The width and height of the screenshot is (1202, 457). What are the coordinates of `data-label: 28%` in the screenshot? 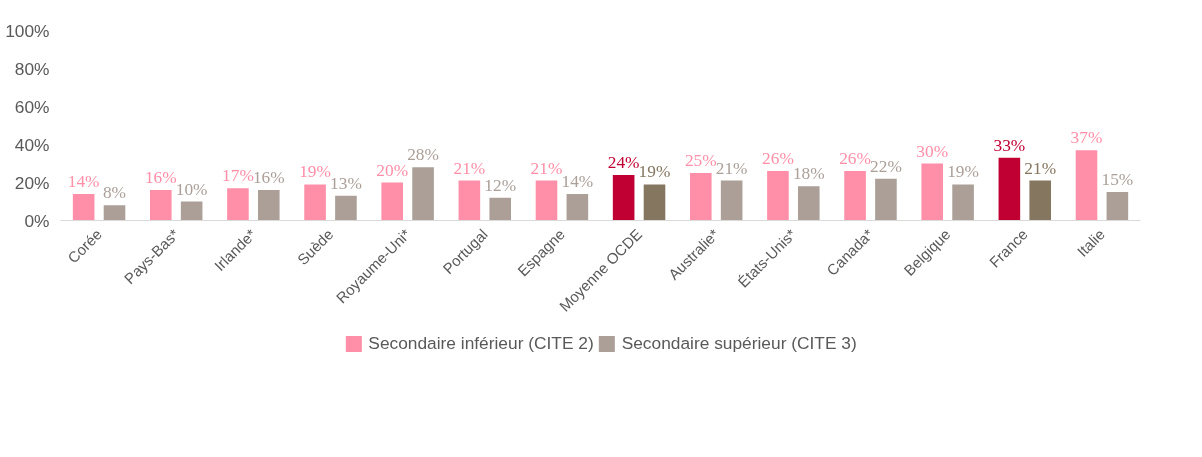 It's located at (423, 155).